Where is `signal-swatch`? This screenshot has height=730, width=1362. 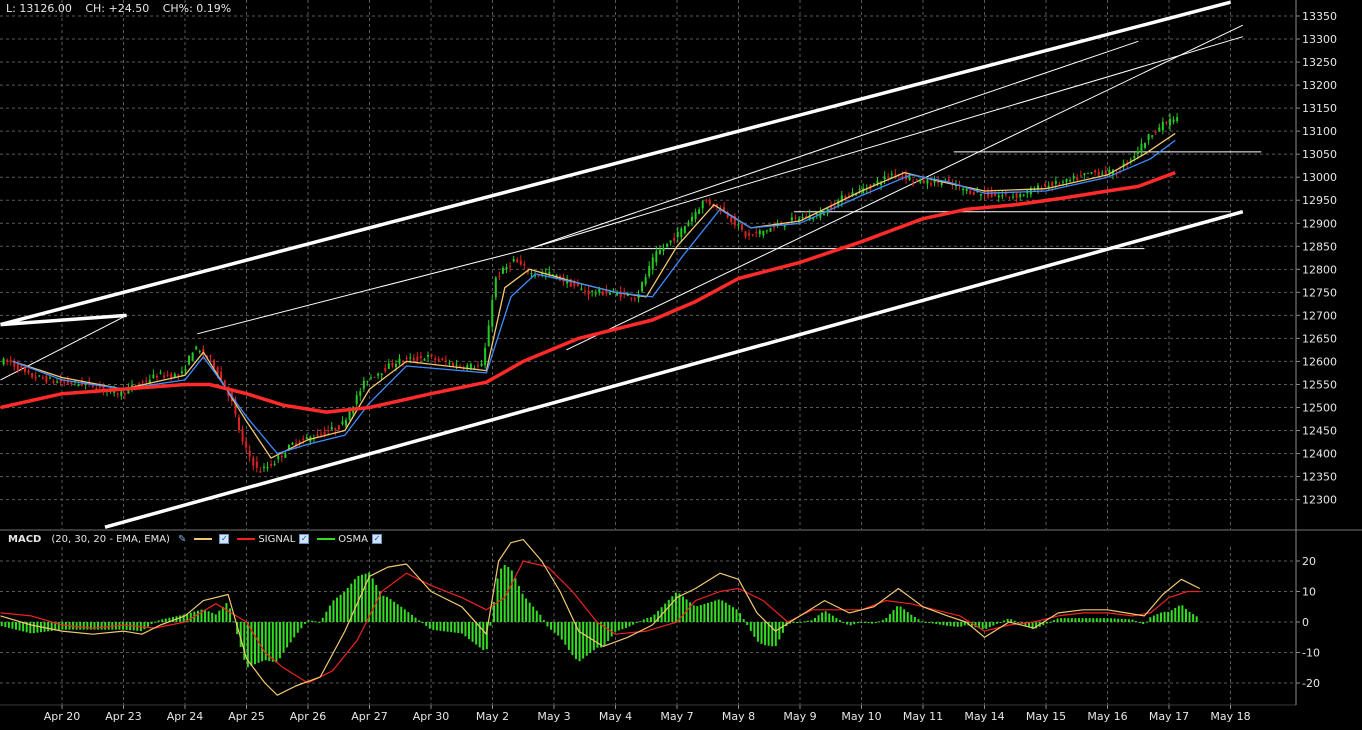
signal-swatch is located at coordinates (246, 539).